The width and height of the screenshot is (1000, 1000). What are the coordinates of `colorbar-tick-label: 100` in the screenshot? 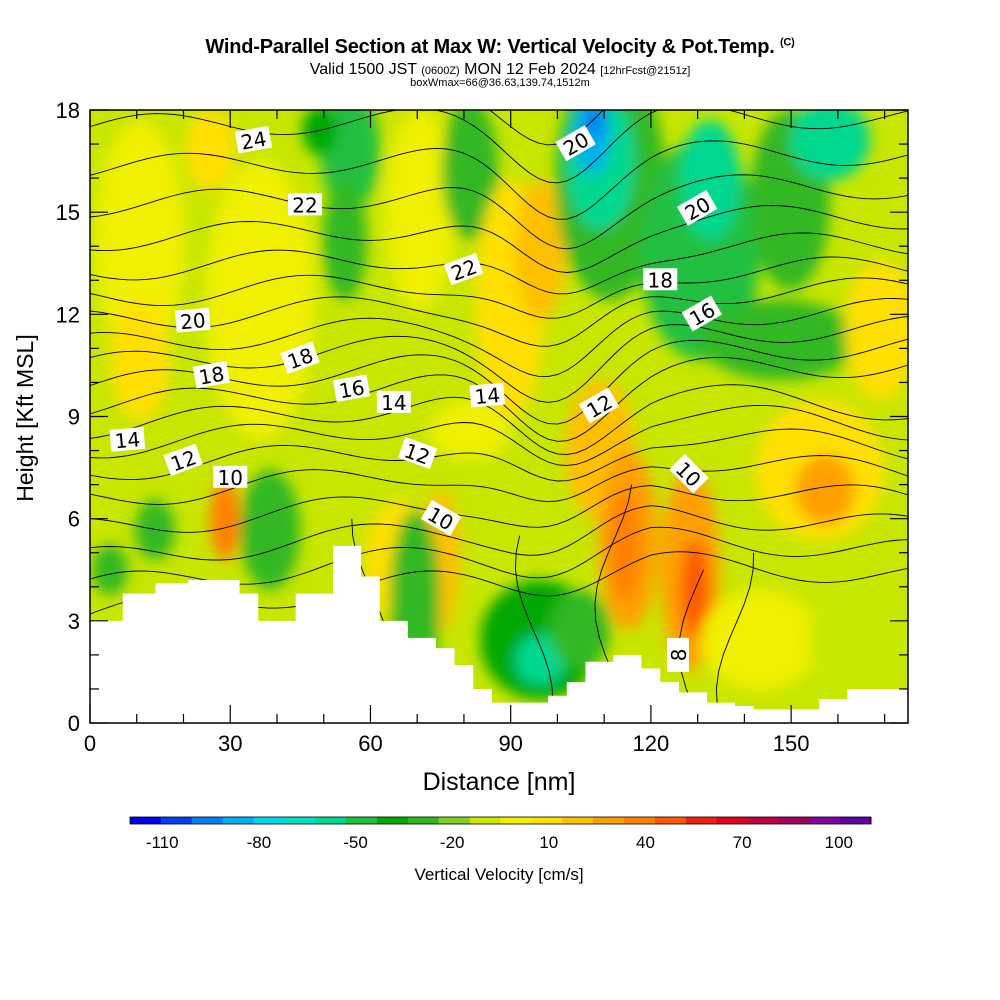 It's located at (839, 842).